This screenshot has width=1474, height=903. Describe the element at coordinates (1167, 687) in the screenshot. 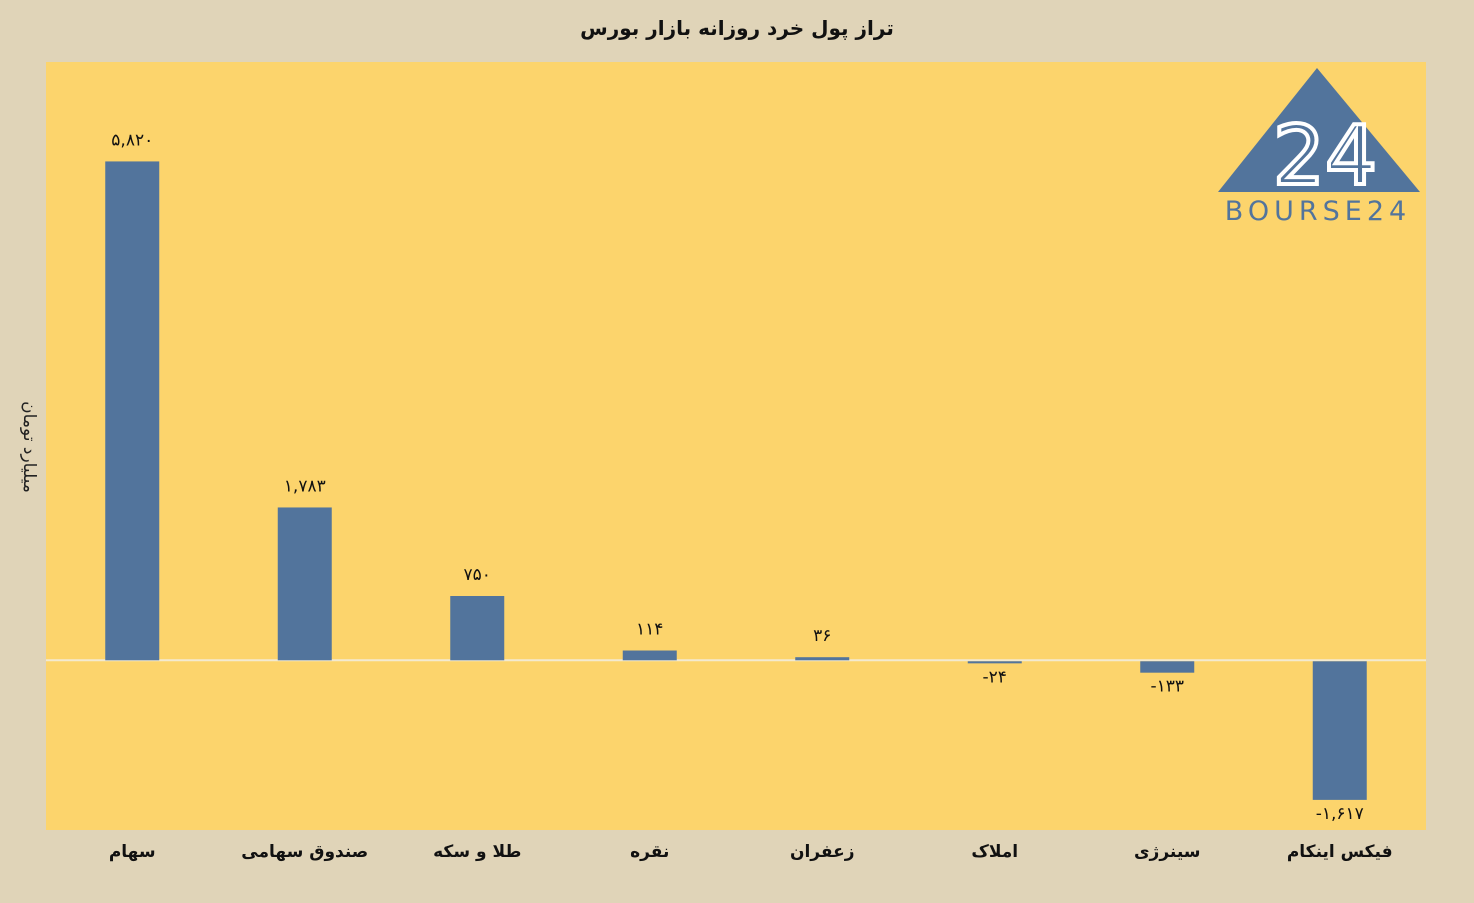

I see `data-label: -۱۳۳` at that location.